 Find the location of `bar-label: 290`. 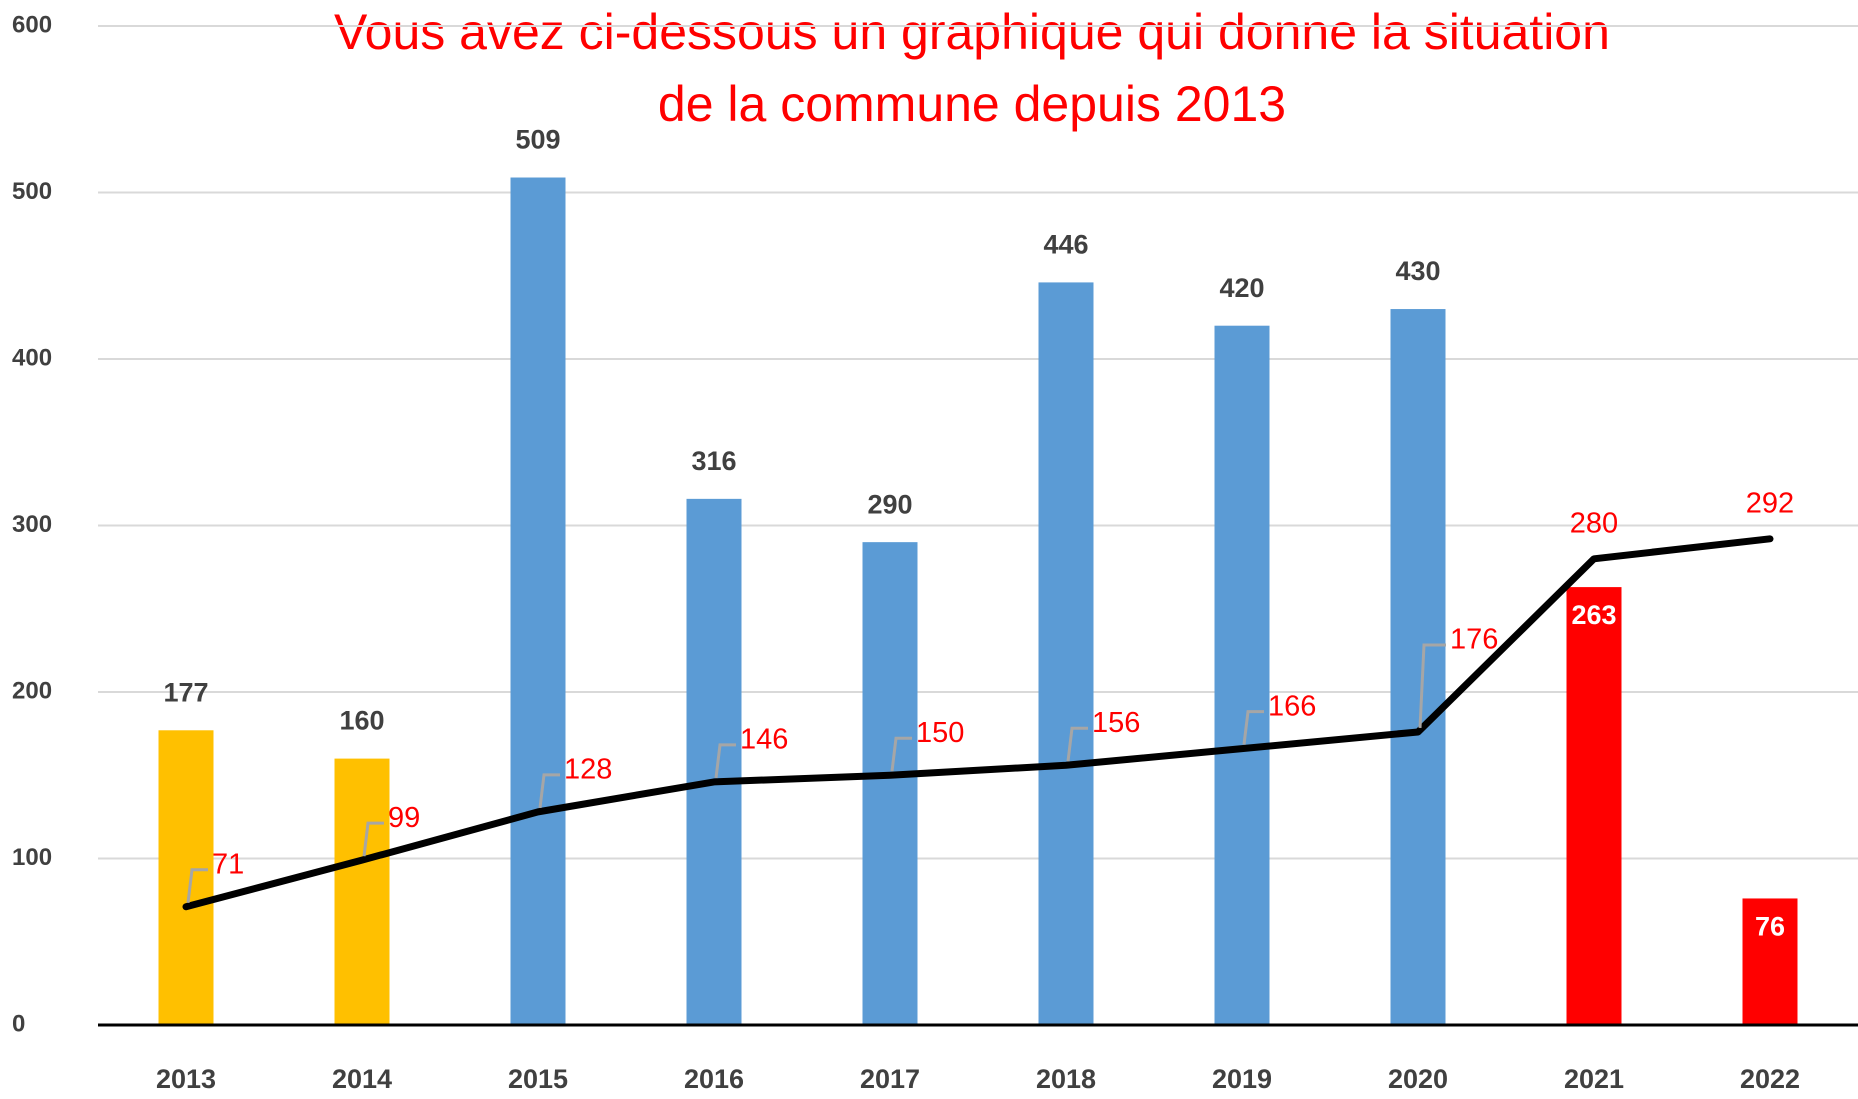

bar-label: 290 is located at coordinates (889, 504).